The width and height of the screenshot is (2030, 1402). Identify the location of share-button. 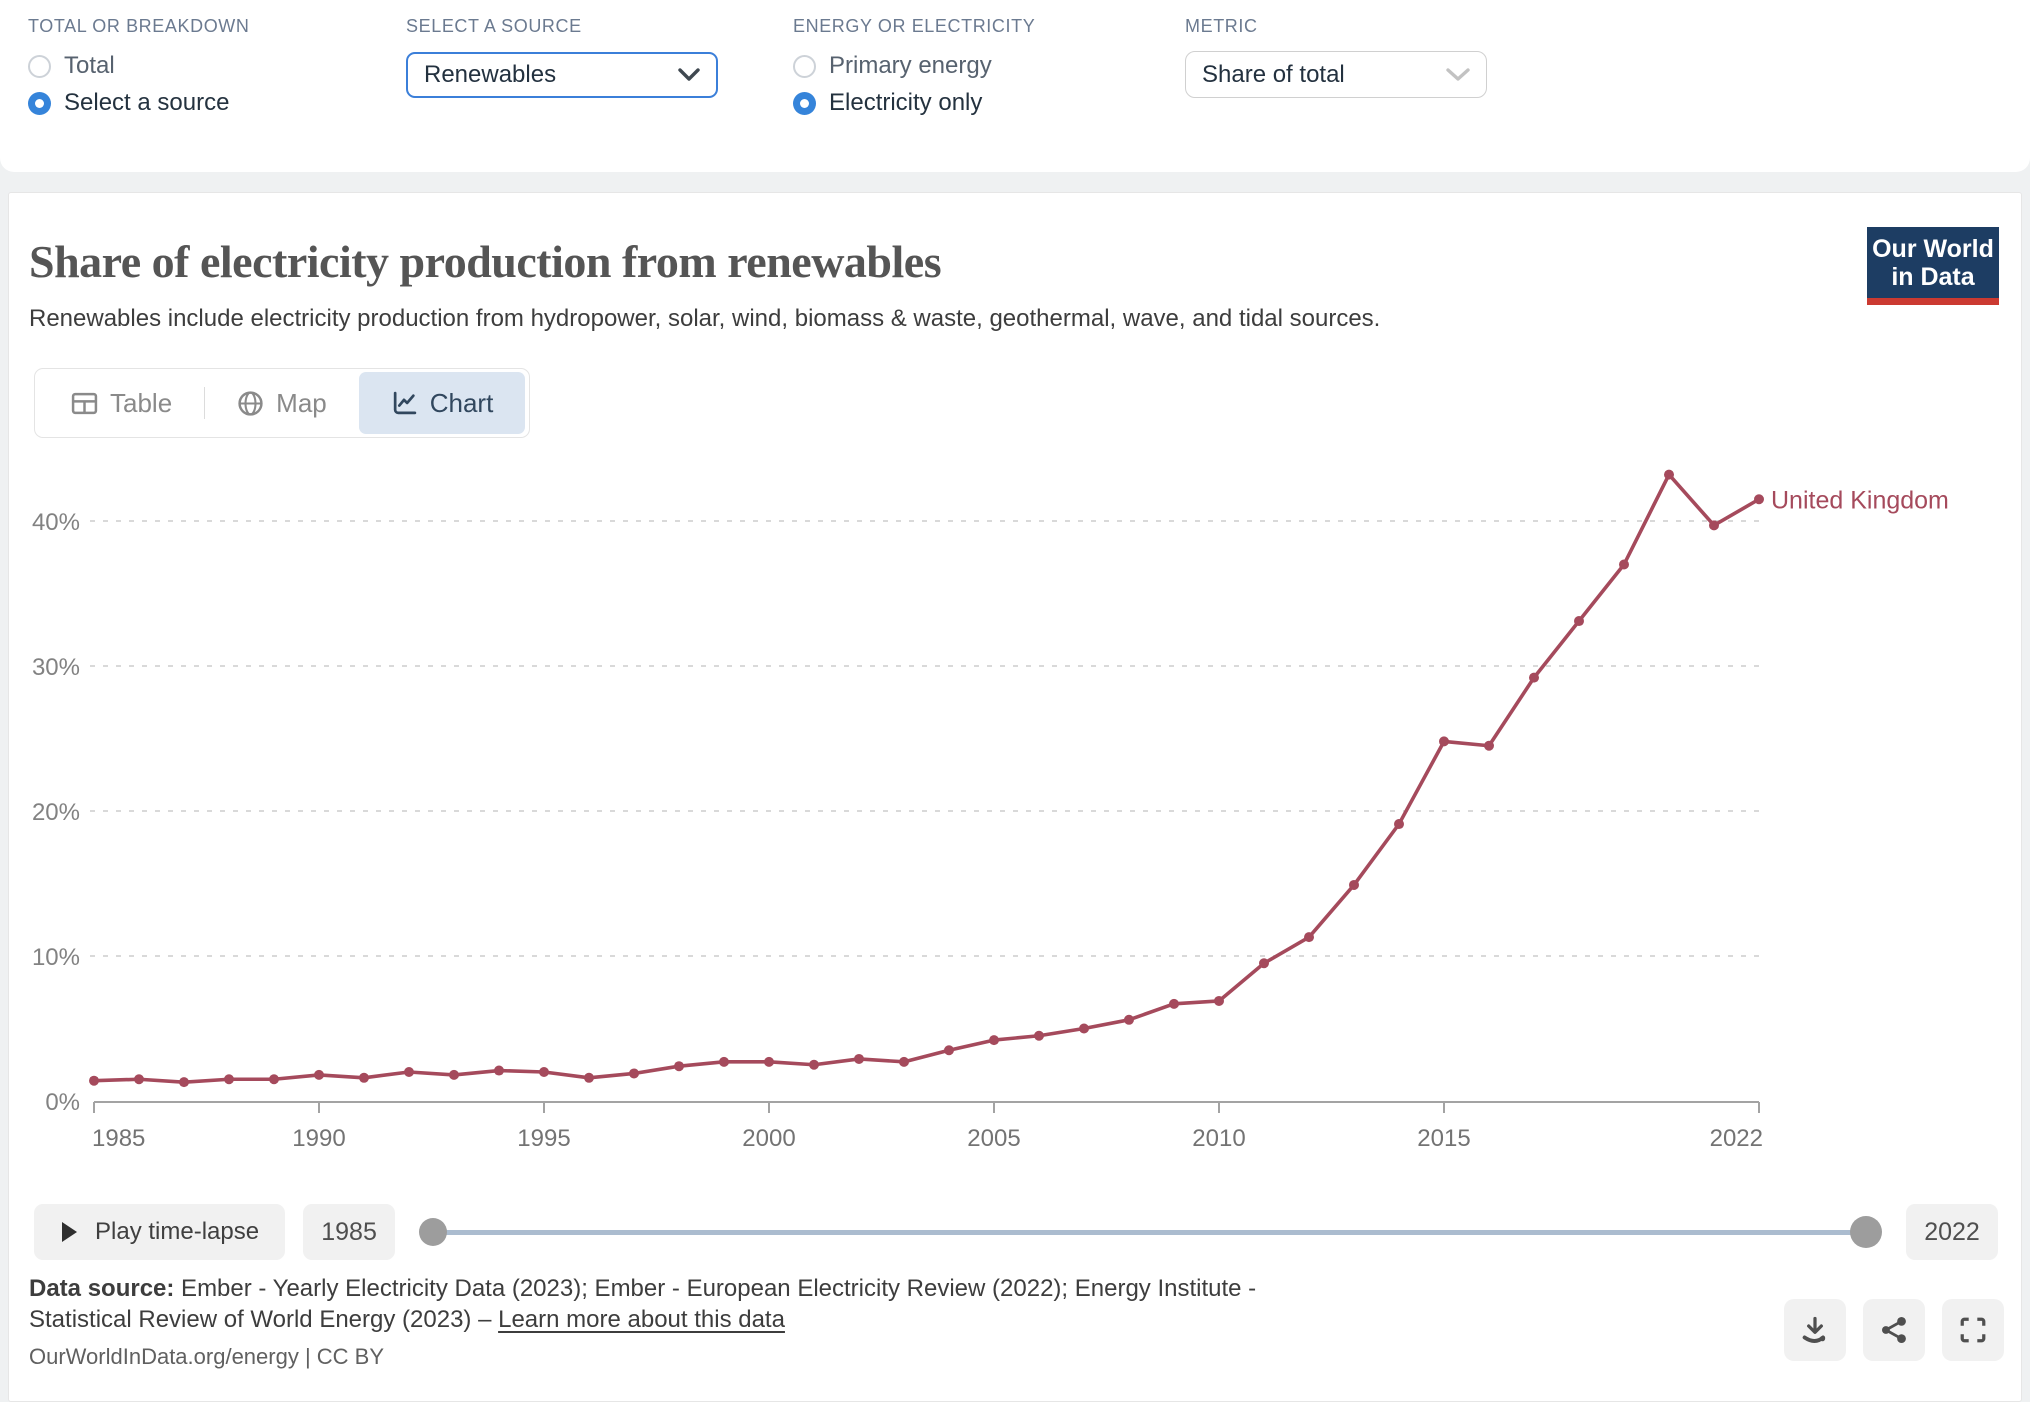
(1894, 1330).